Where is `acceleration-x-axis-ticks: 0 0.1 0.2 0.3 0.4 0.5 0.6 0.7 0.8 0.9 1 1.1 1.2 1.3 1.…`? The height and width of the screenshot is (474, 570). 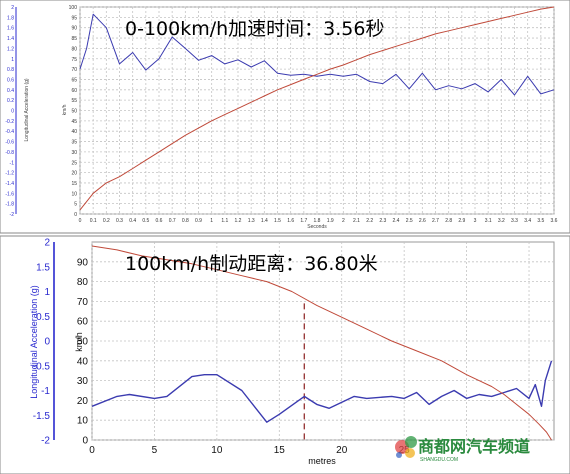 acceleration-x-axis-ticks: 0 0.1 0.2 0.3 0.4 0.5 0.6 0.7 0.8 0.9 1 1.1 1.2 1.3 1.… is located at coordinates (318, 221).